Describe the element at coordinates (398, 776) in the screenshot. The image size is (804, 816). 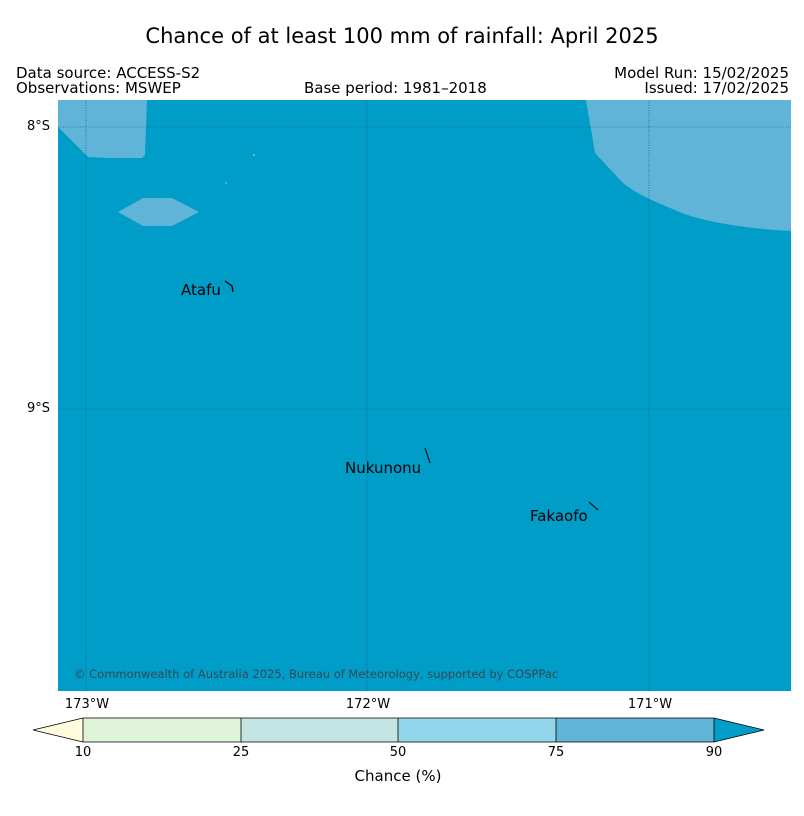
I see `colorbar-title: Chance (%)` at that location.